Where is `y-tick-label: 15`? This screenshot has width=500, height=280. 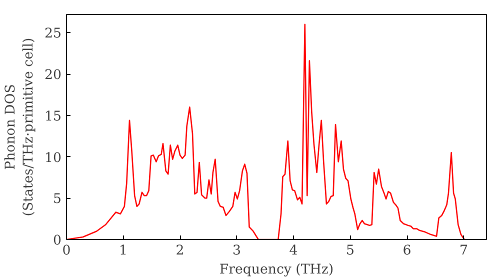
y-tick-label: 15 is located at coordinates (53, 116).